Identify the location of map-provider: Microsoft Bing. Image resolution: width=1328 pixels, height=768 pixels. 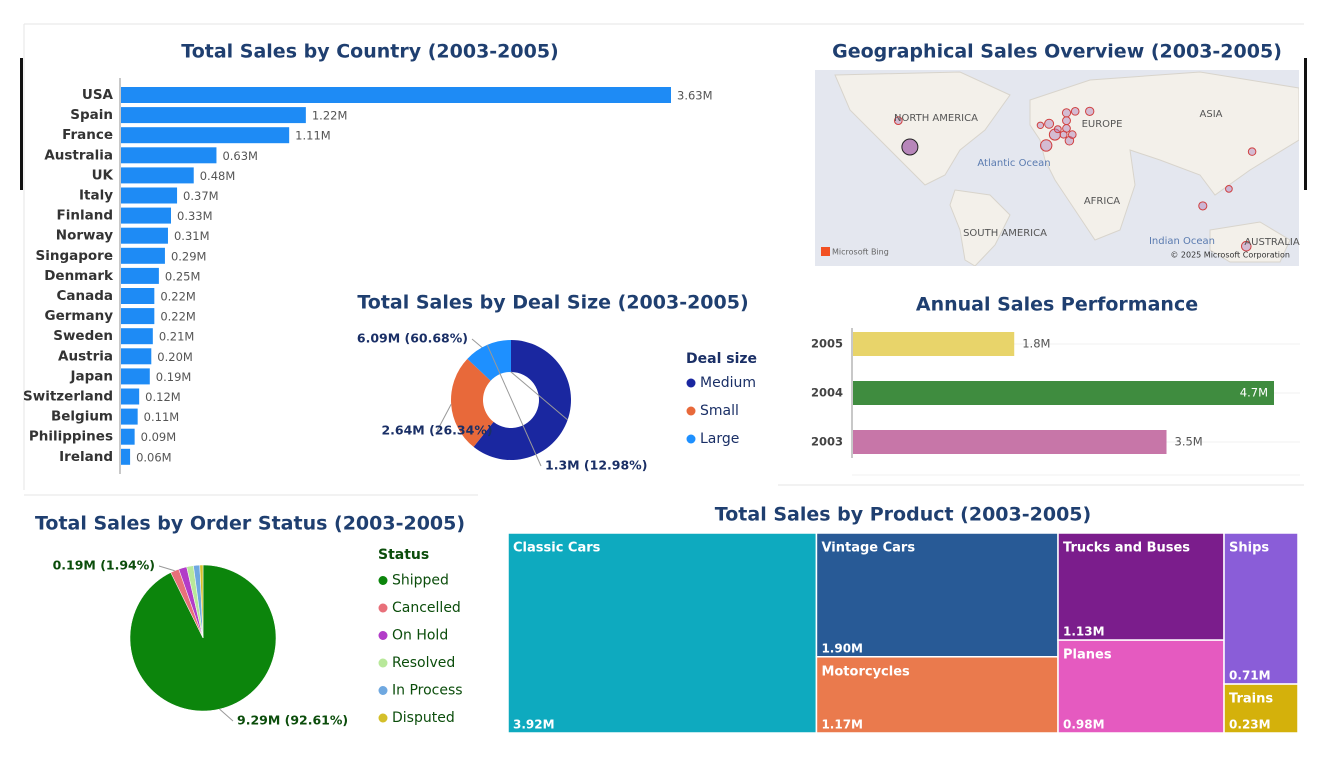
(860, 252).